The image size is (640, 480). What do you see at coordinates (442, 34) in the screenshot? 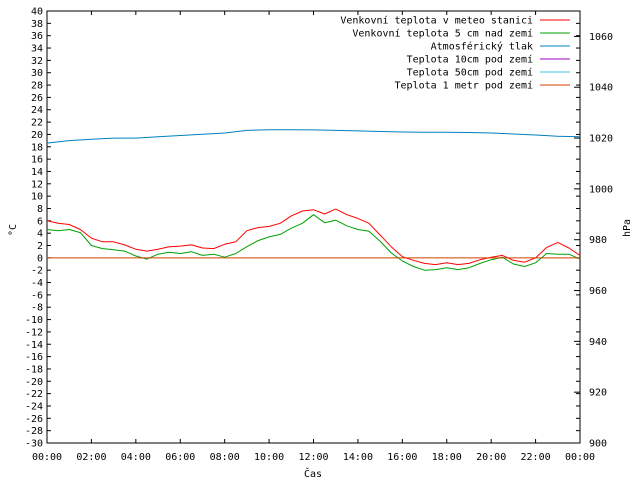
I see `legend-label: Venkovní teplota 5 cm nad zemí` at bounding box center [442, 34].